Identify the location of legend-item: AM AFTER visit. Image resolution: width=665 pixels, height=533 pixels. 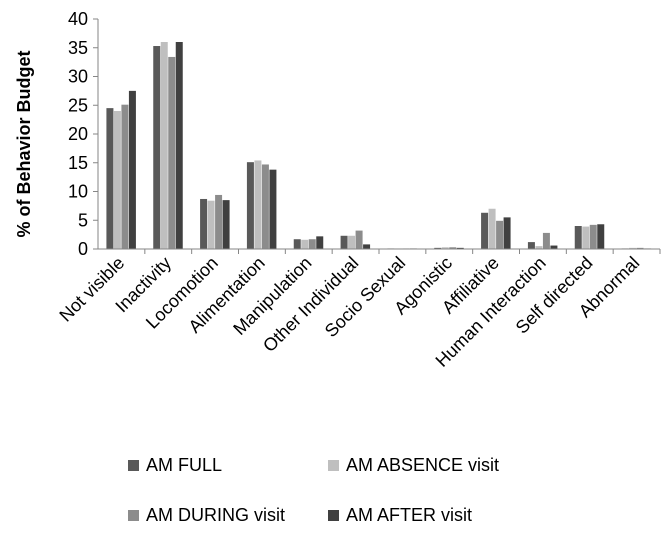
(400, 515).